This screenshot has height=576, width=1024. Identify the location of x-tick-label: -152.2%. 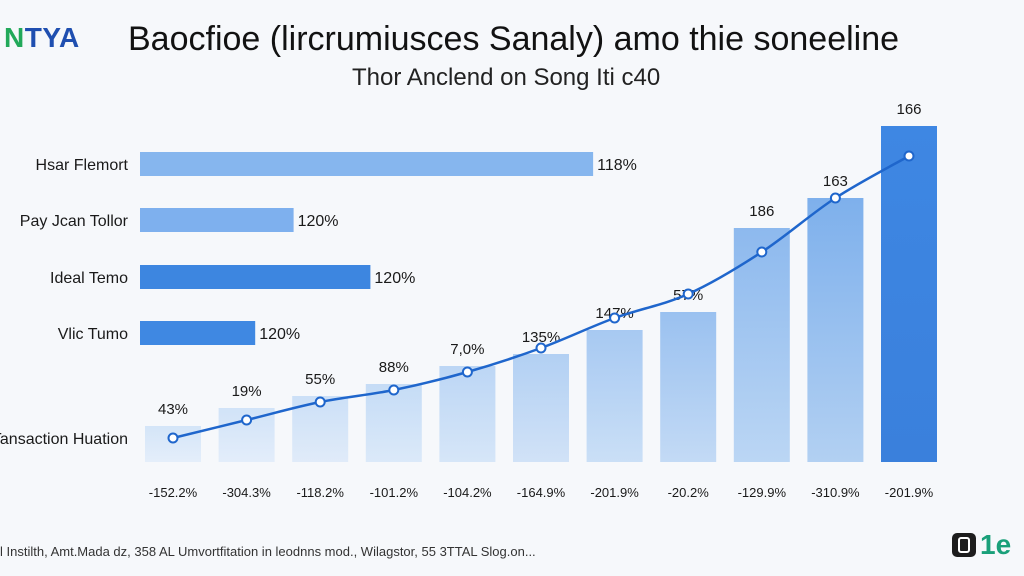
(173, 492).